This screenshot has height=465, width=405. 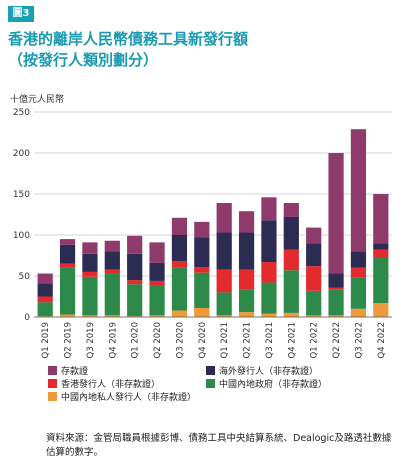 I want to click on x-tick-label: Q1 2022, so click(x=315, y=340).